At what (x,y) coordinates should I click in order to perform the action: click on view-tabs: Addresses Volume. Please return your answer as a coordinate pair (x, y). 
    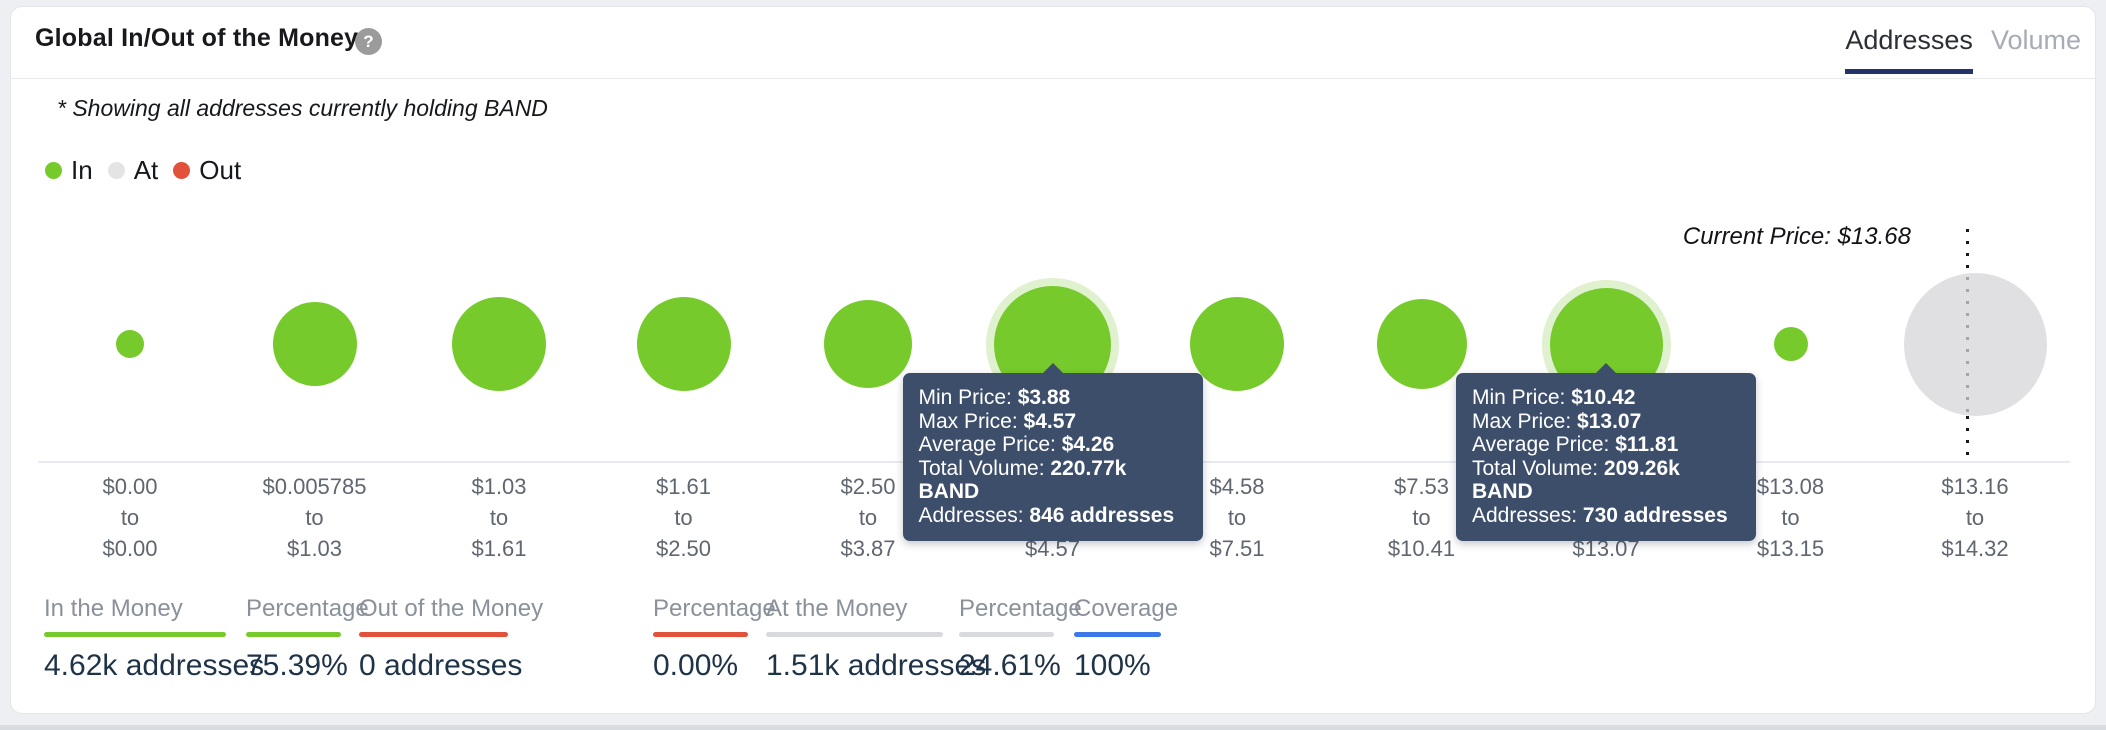
    Looking at the image, I should click on (1963, 49).